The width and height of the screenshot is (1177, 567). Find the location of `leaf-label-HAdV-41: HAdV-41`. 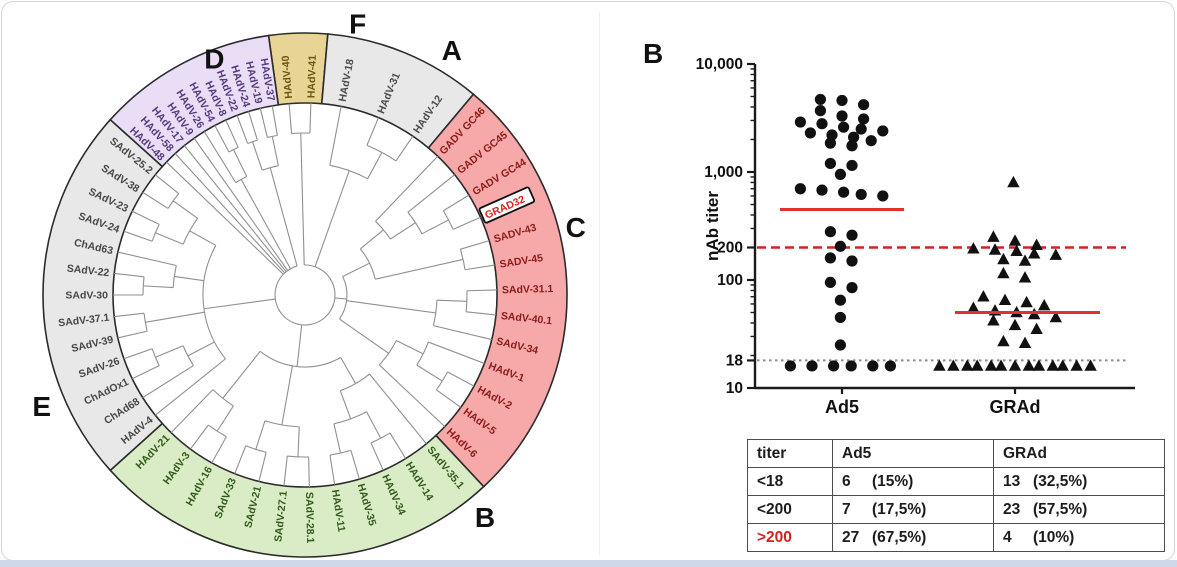

leaf-label-HAdV-41: HAdV-41 is located at coordinates (312, 77).